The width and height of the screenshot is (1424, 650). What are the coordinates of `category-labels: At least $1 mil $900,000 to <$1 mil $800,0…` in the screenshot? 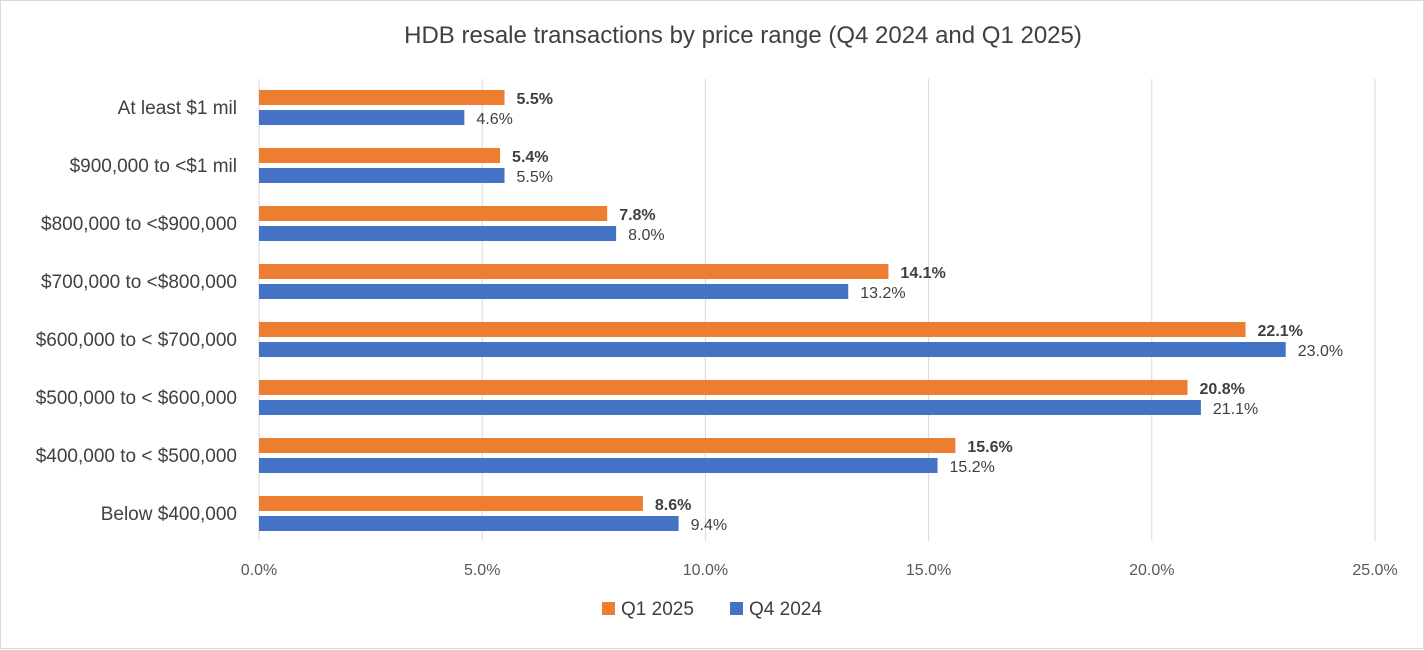 It's located at (136, 311).